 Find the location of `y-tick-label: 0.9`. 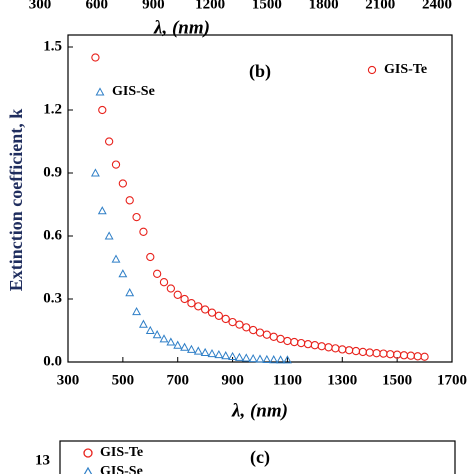

y-tick-label: 0.9 is located at coordinates (52, 172).